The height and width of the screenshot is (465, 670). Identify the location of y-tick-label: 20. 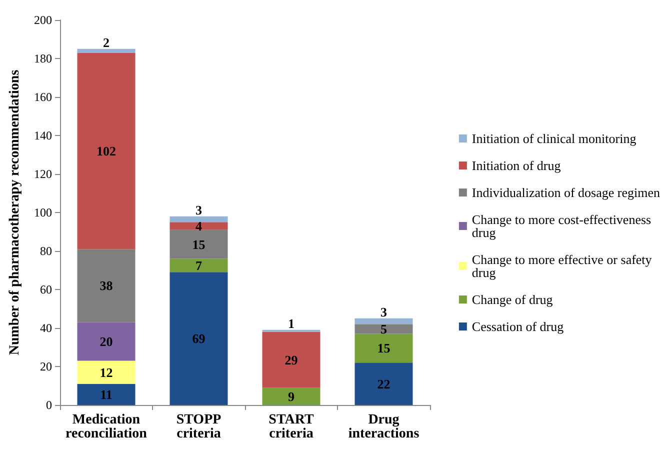
(46, 367).